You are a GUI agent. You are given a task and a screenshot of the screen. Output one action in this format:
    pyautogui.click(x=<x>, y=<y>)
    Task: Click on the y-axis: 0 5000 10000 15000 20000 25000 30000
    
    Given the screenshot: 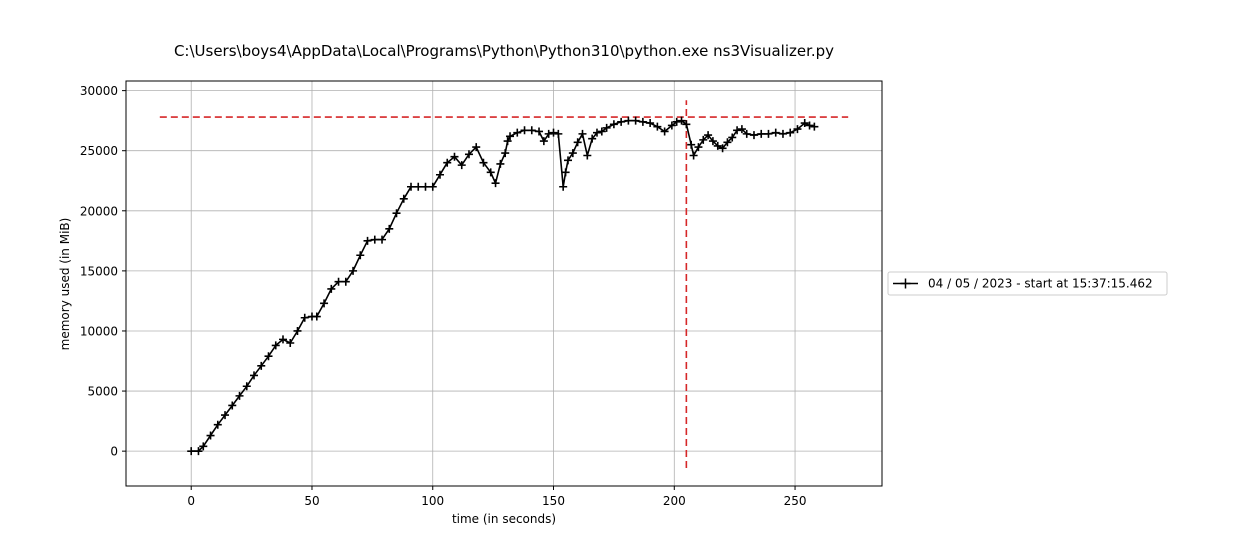 What is the action you would take?
    pyautogui.click(x=103, y=271)
    